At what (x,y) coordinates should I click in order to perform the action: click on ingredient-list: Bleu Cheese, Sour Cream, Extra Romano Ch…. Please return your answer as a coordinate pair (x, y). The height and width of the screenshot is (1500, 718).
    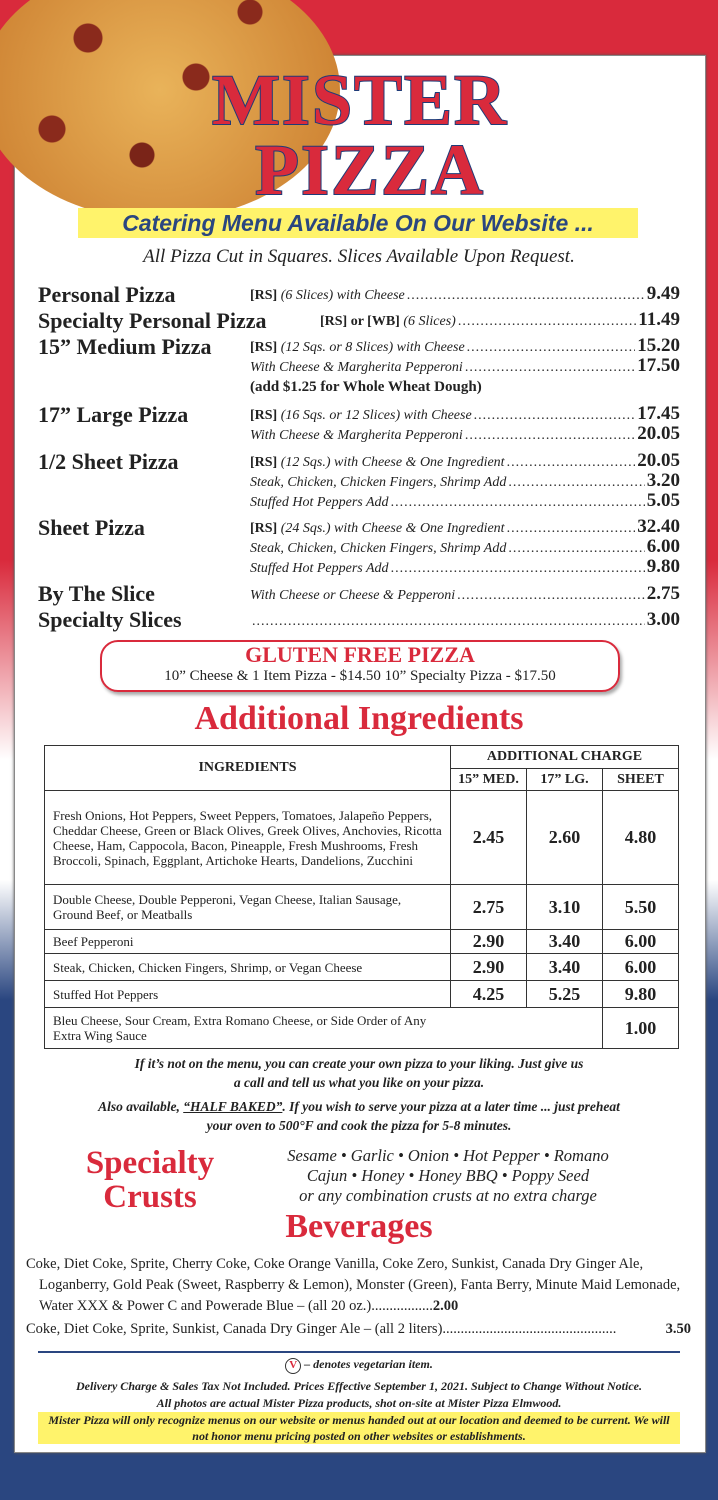
    Looking at the image, I should click on (323, 1028).